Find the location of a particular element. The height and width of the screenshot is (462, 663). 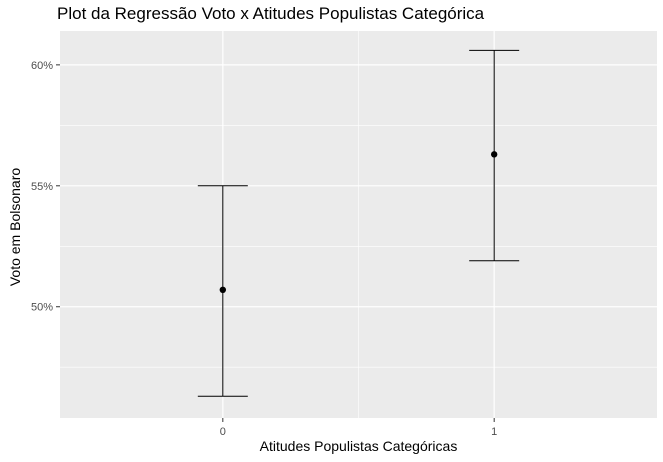

x-tick-label: 1 is located at coordinates (494, 432).